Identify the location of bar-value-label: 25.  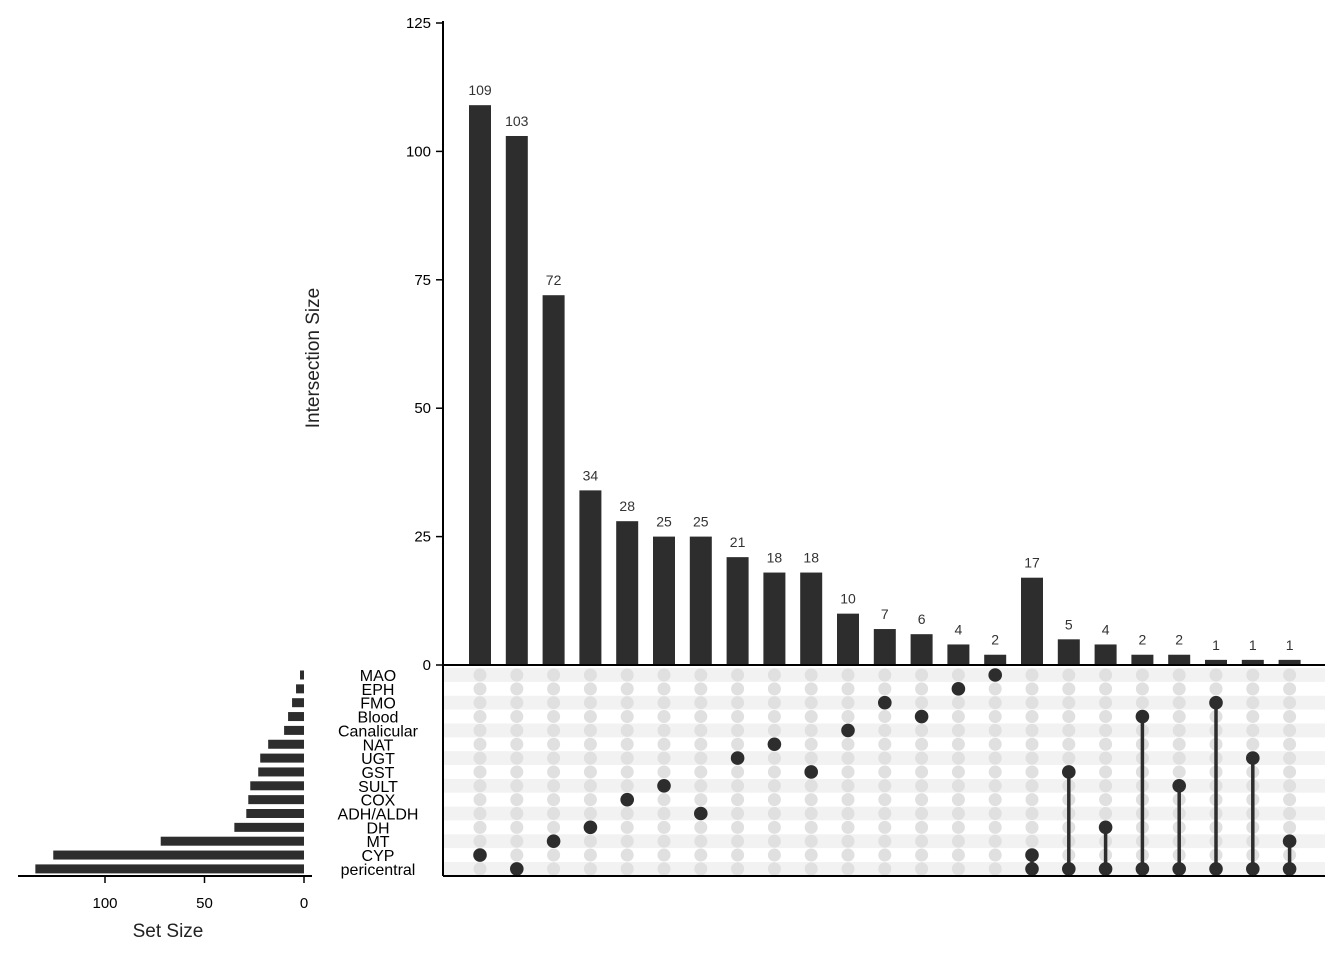
(701, 522).